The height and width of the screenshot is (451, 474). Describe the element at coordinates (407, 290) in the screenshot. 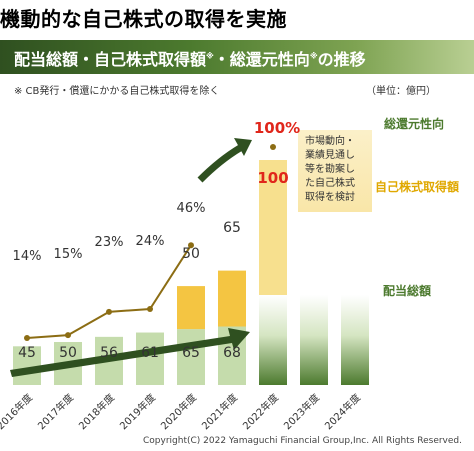

I see `legend-dividend: 配当総額` at that location.